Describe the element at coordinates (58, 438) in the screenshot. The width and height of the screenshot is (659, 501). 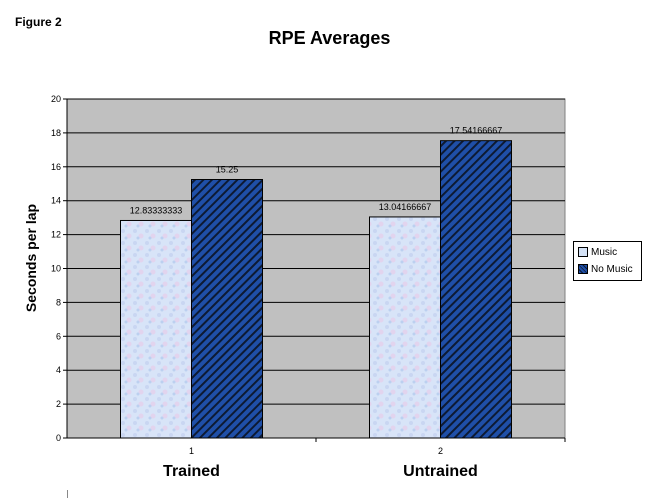
I see `y-tick-label: 0` at that location.